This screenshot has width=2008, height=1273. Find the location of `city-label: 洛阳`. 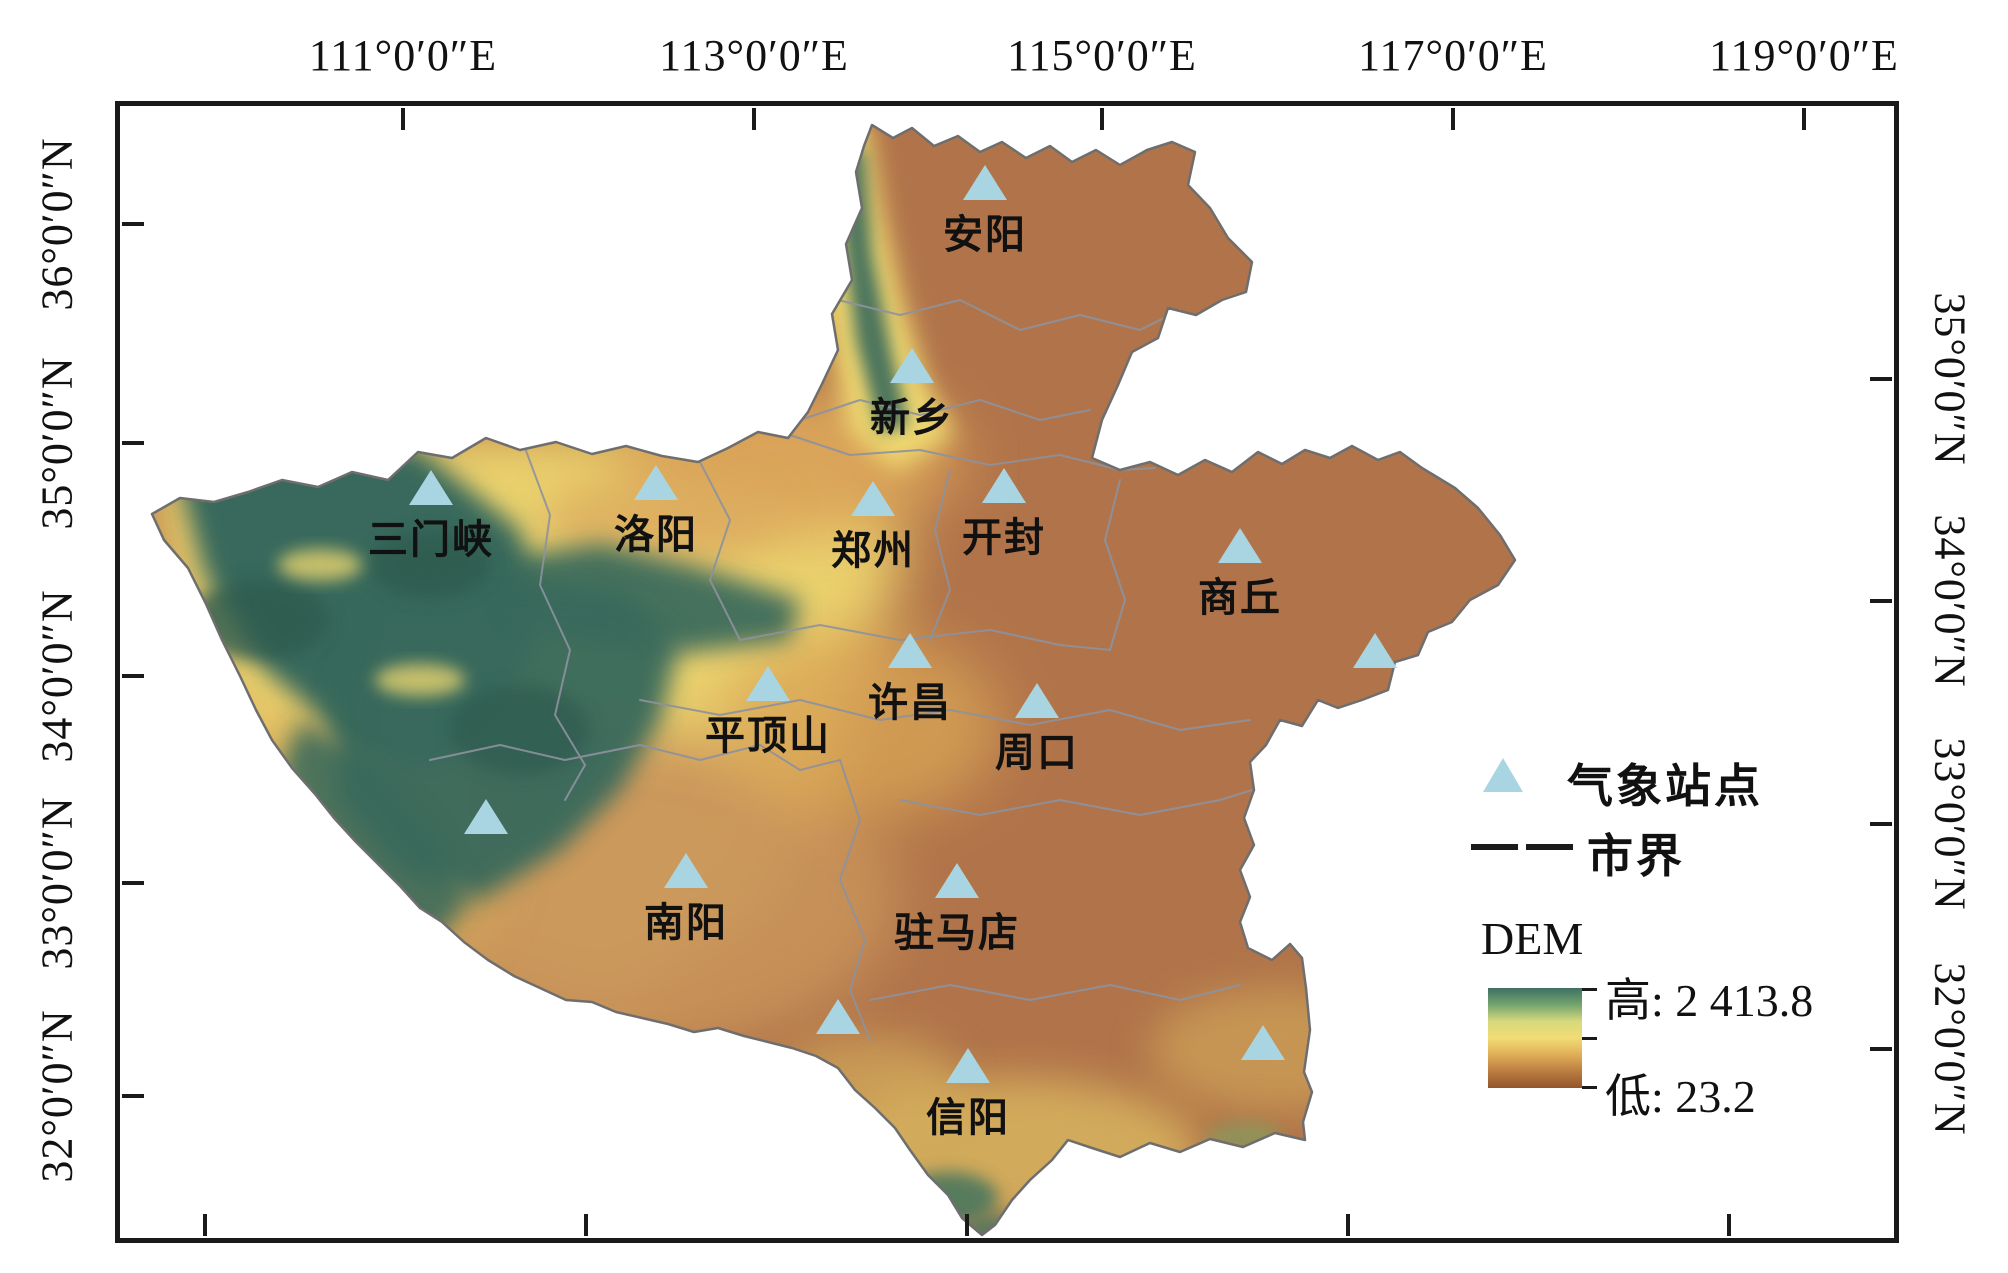

city-label: 洛阳 is located at coordinates (656, 534).